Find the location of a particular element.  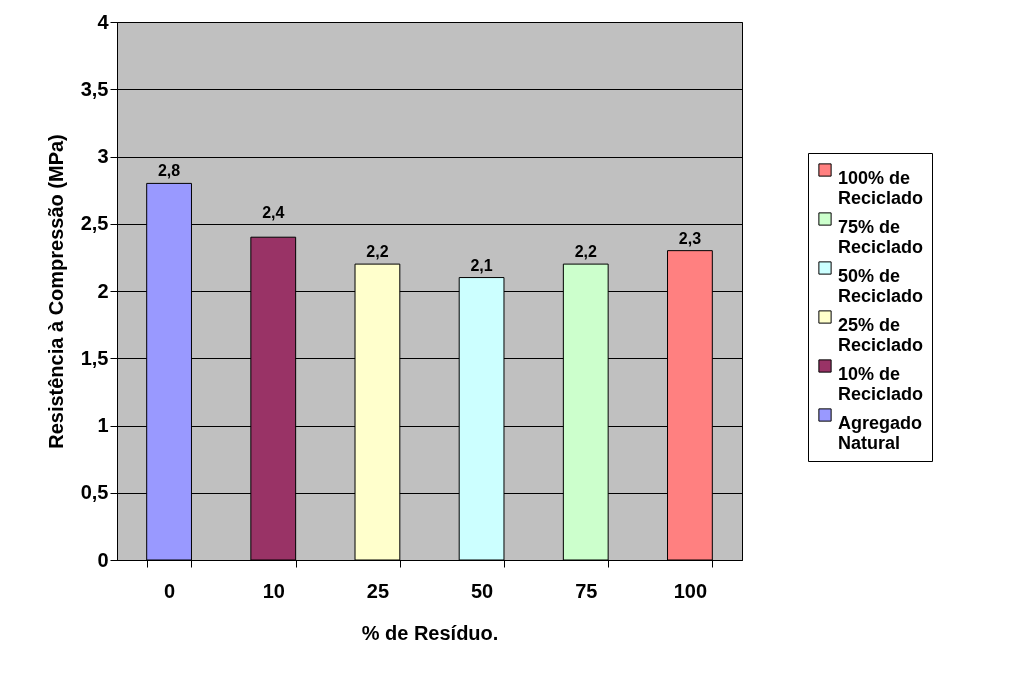

y-tick-label: 3,5 is located at coordinates (94, 88).